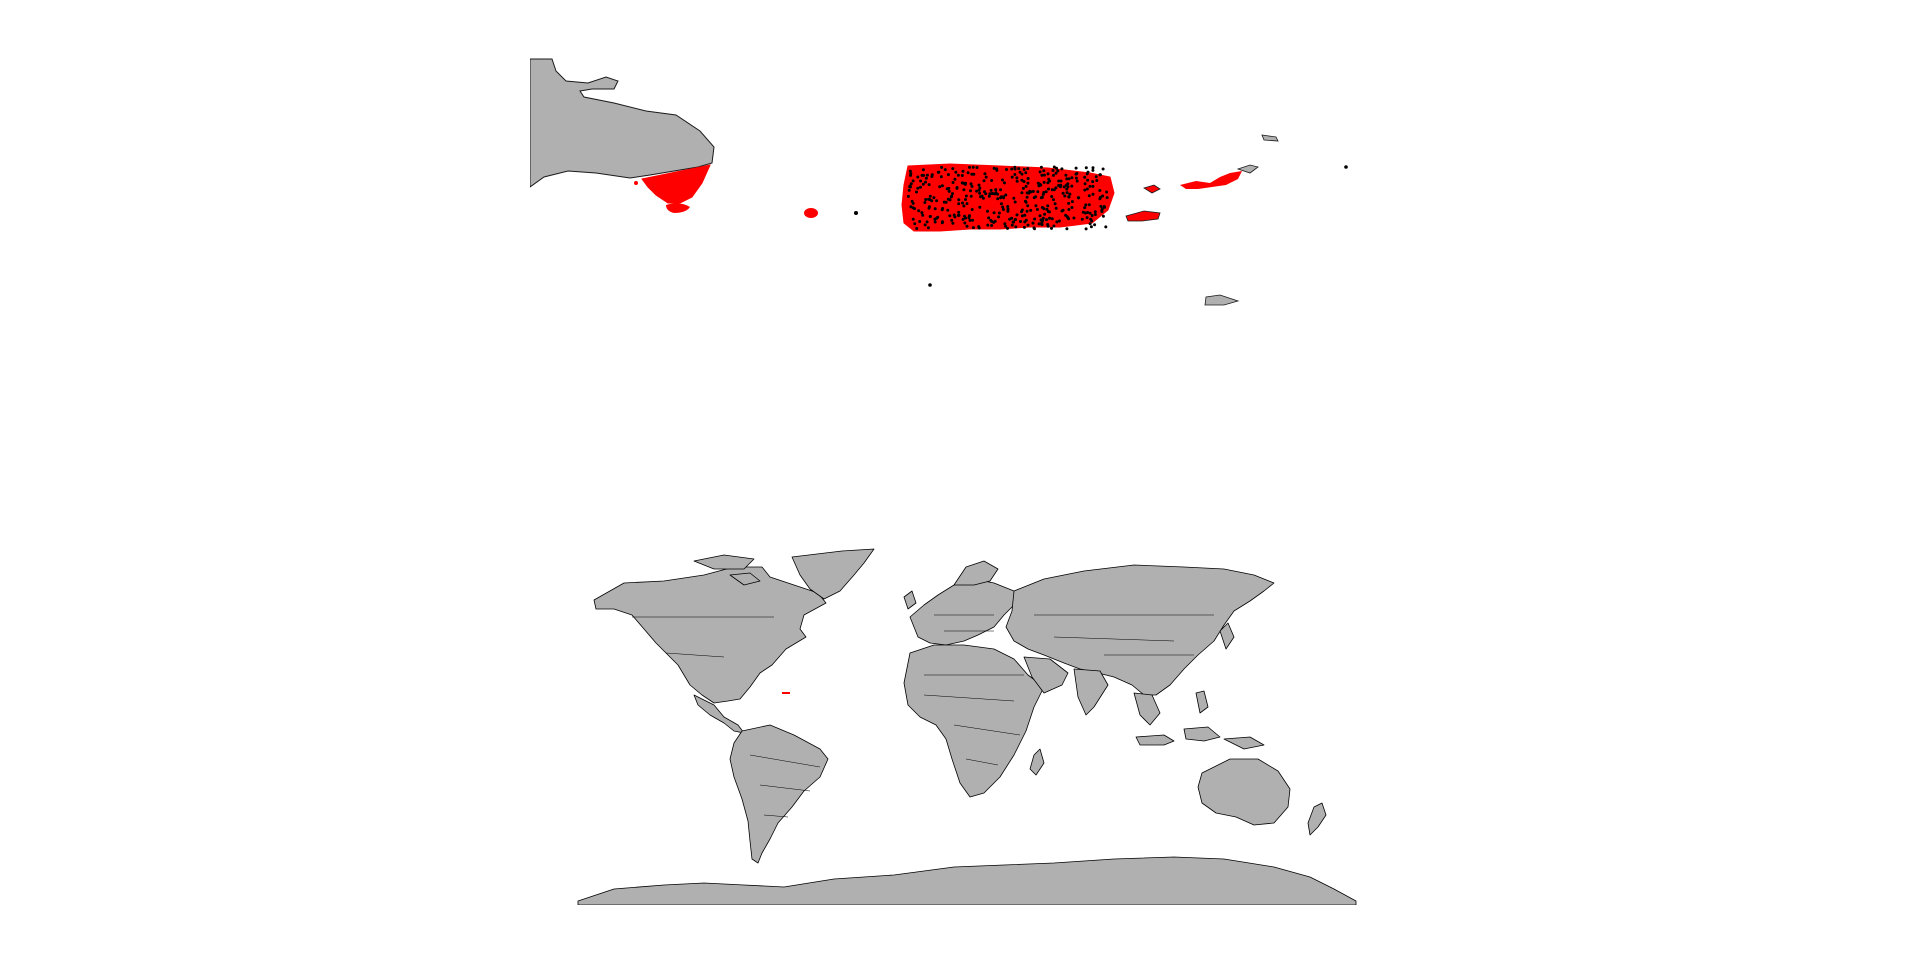 This screenshot has height=960, width=1920. What do you see at coordinates (1222, 300) in the screenshot?
I see `st-croix-island` at bounding box center [1222, 300].